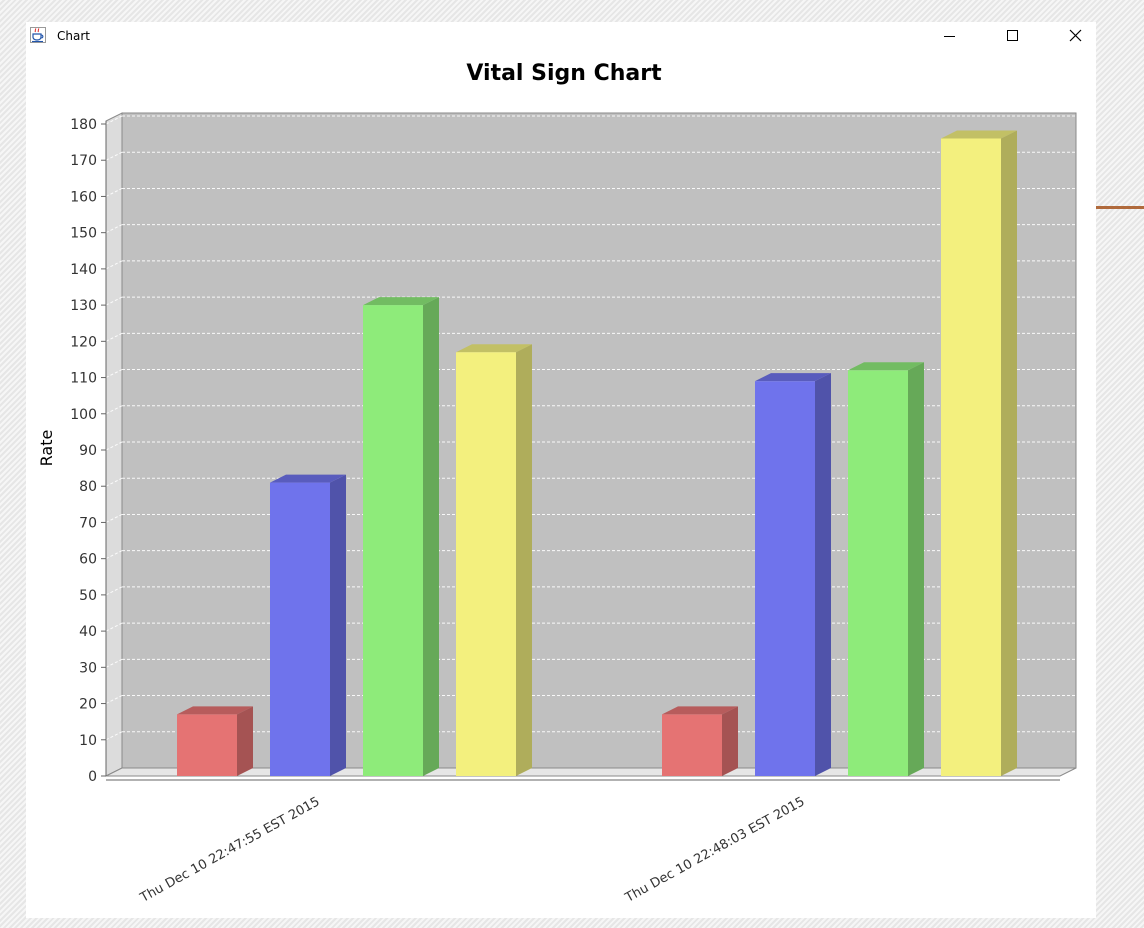  I want to click on y-tick-label: 120, so click(83, 342).